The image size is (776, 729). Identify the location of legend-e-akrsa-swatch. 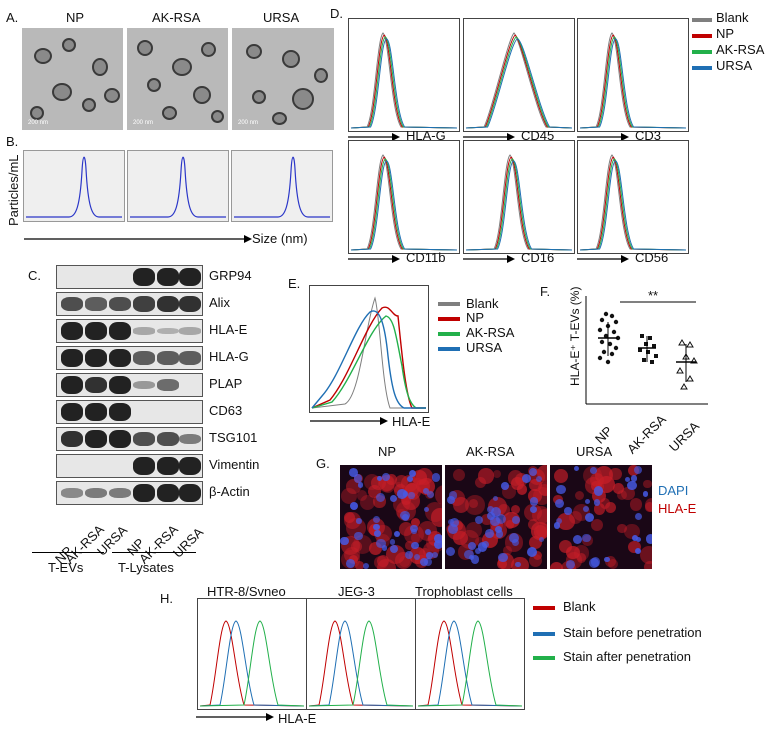
(449, 334).